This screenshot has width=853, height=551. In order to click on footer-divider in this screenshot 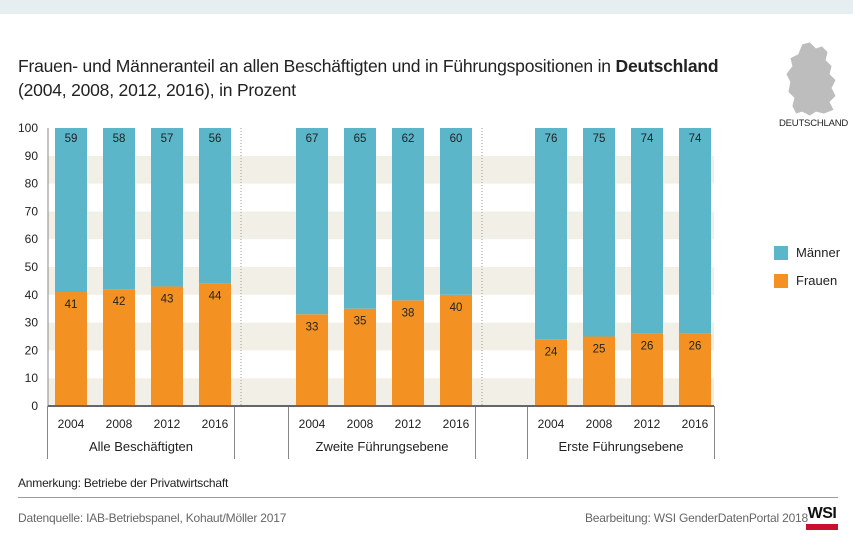, I will do `click(428, 497)`.